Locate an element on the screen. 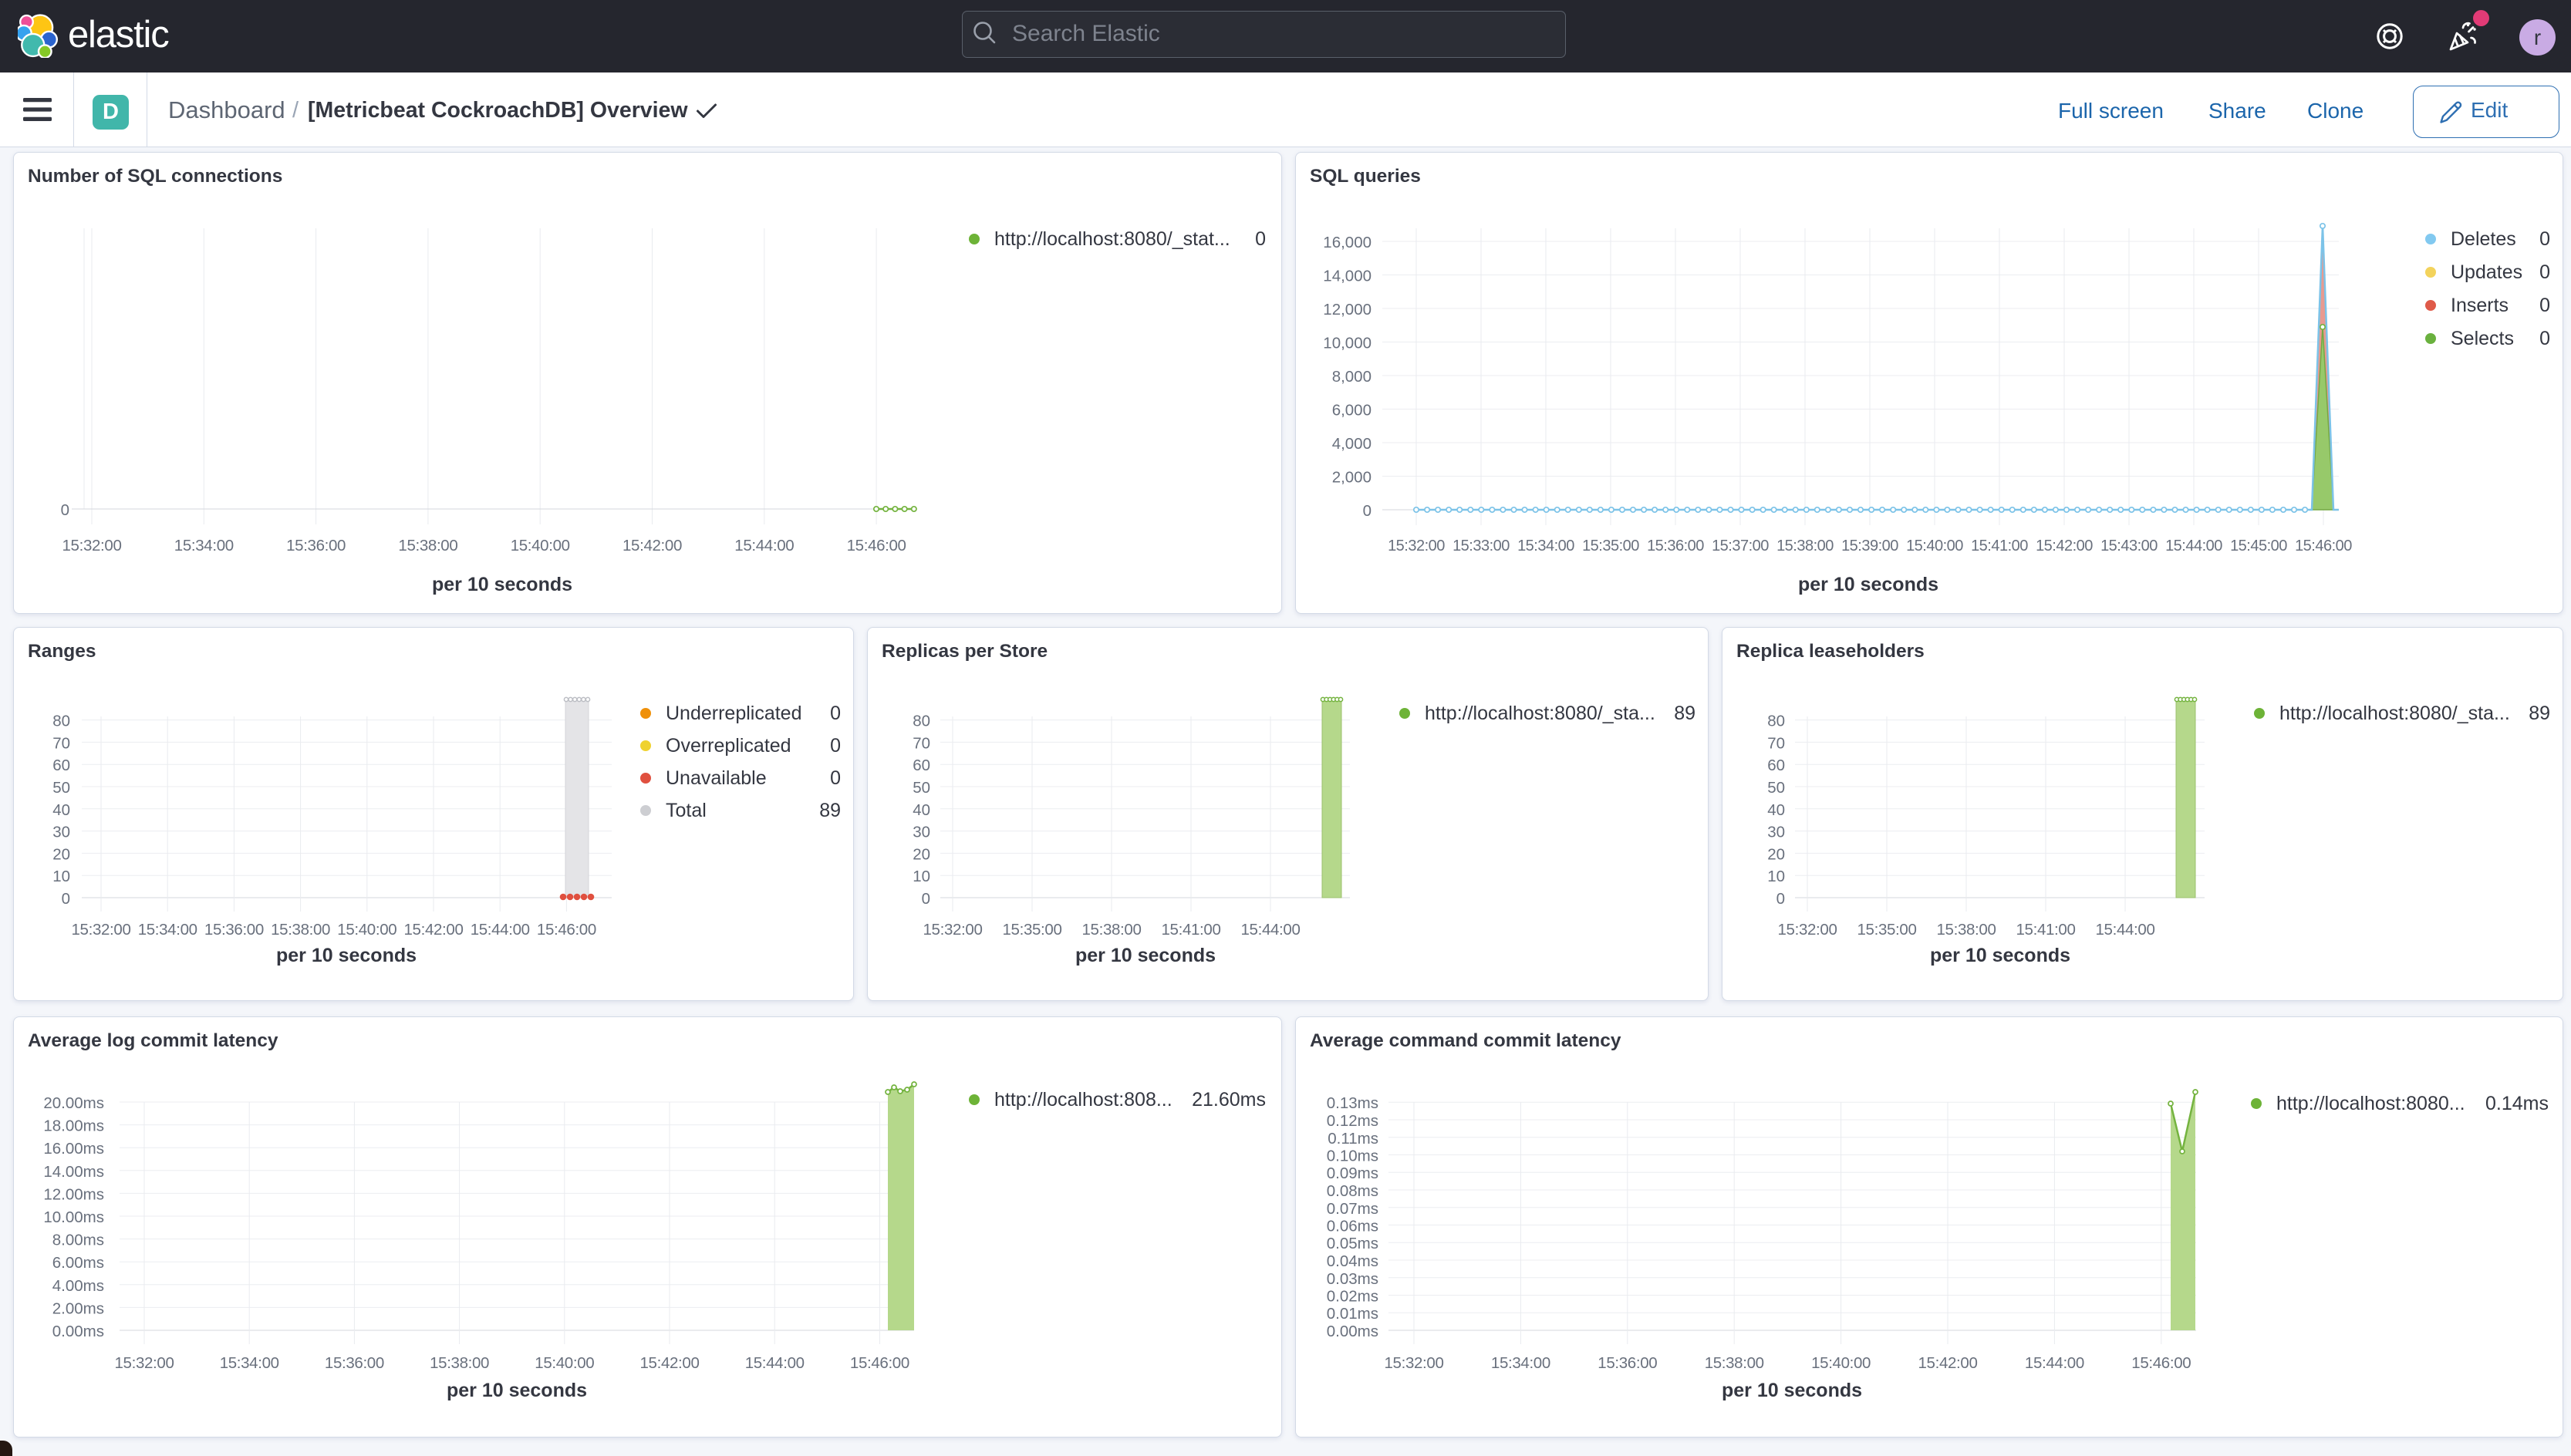 The width and height of the screenshot is (2571, 1456). svg-text: 20.00ms is located at coordinates (73, 1103).